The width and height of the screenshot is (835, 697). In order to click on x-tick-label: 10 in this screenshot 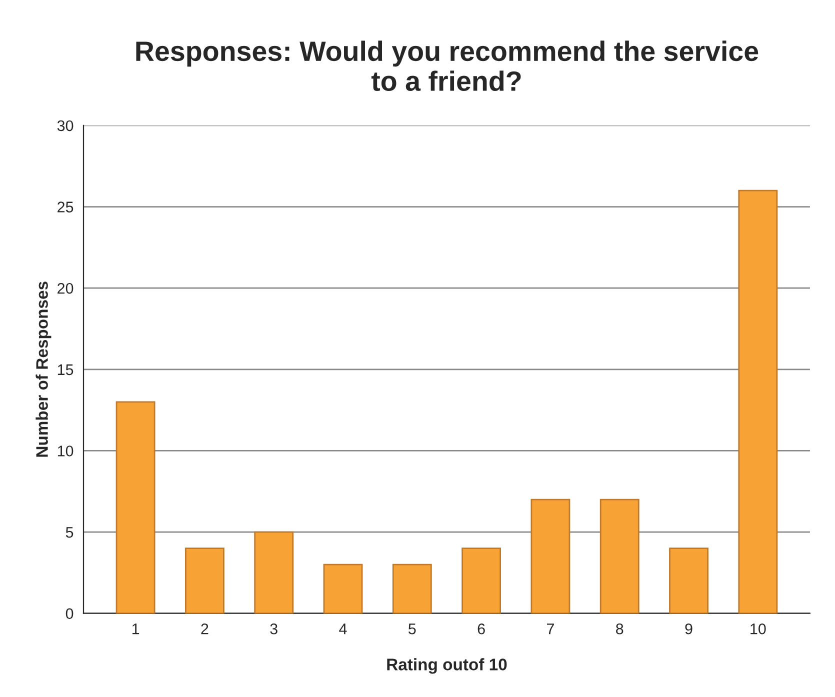, I will do `click(758, 628)`.